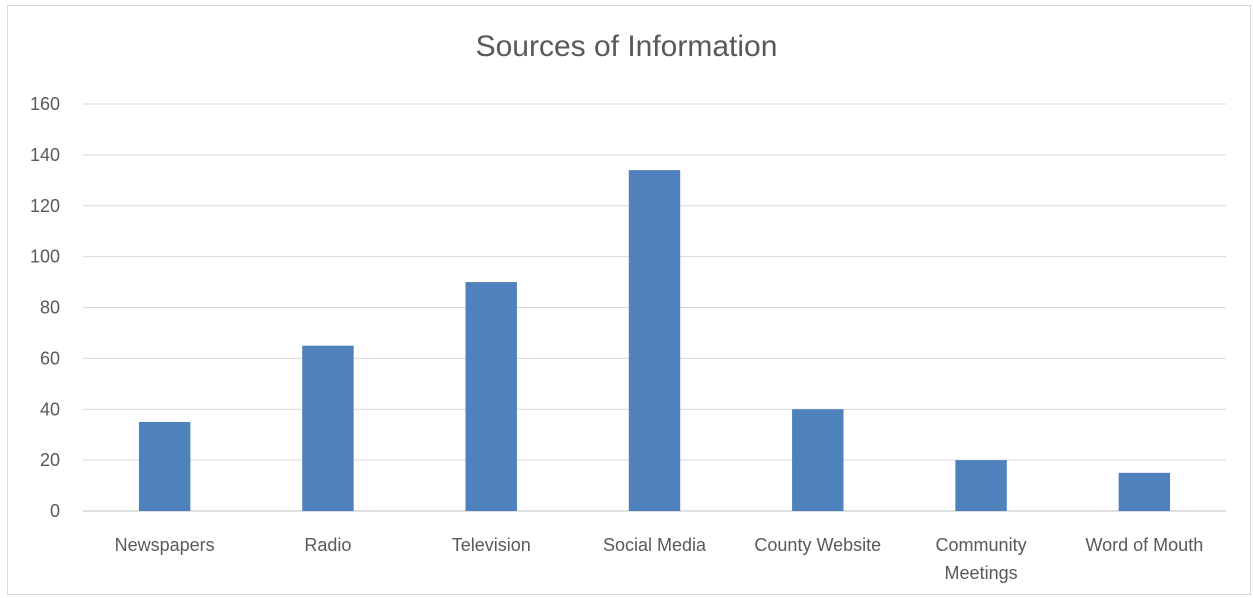 The height and width of the screenshot is (598, 1253). Describe the element at coordinates (50, 409) in the screenshot. I see `y-tick-label: 40` at that location.